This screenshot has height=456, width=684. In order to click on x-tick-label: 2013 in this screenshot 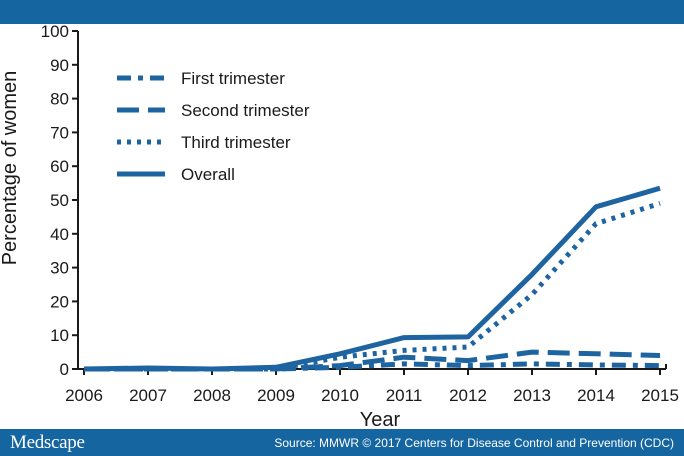, I will do `click(532, 395)`.